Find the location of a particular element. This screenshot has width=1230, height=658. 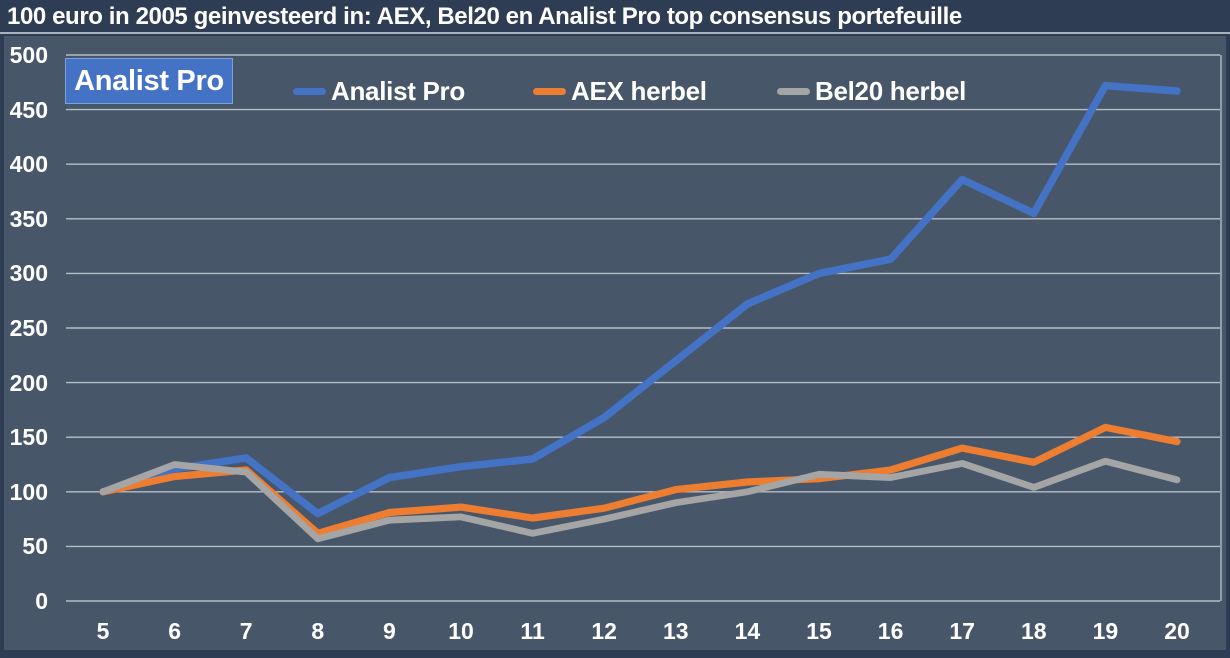

y-axis-tick-label: 150 is located at coordinates (28, 437).